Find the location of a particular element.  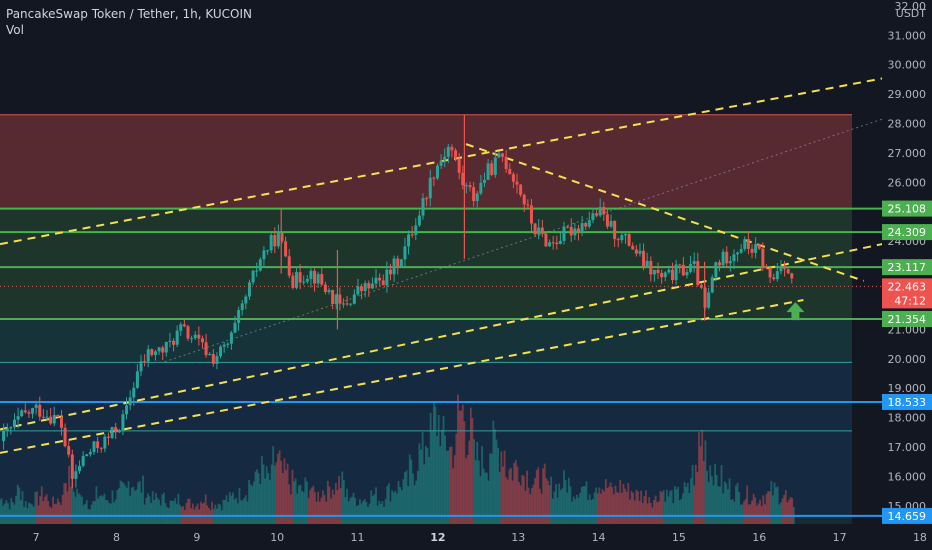

time-tick-label: 10 is located at coordinates (277, 537).